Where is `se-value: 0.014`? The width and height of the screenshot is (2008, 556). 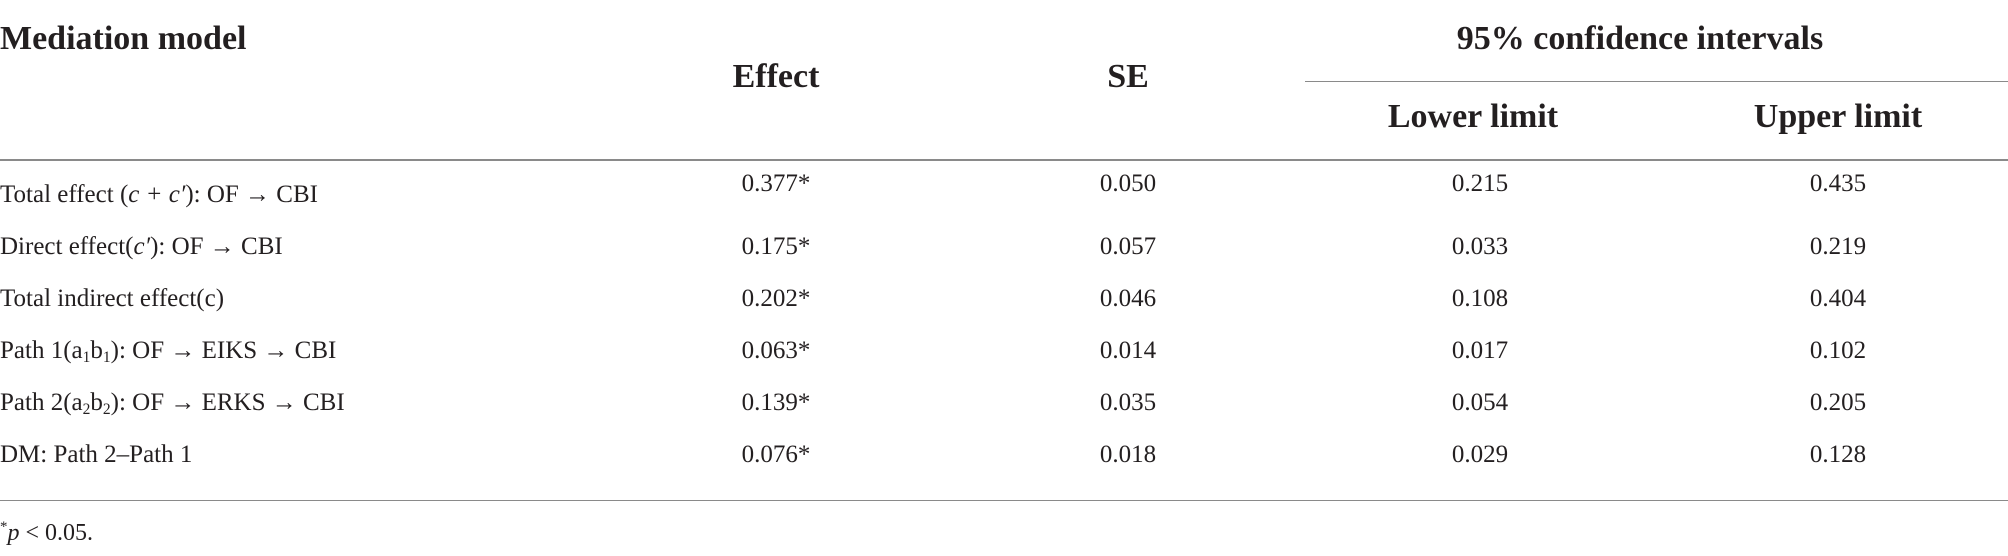 se-value: 0.014 is located at coordinates (1128, 350).